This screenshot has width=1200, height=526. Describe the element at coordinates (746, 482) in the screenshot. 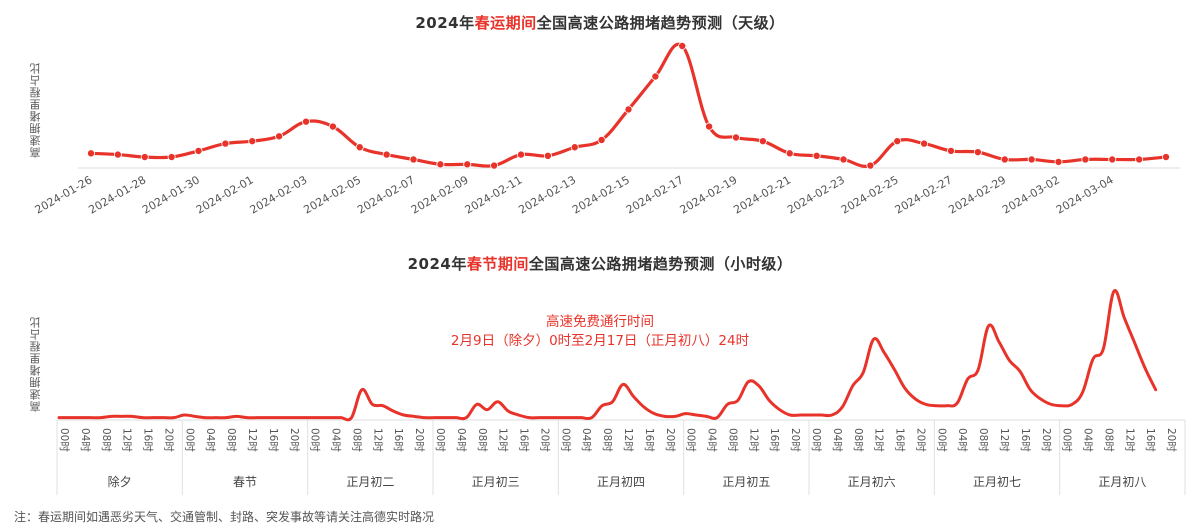

I see `chart2-day-label: 正月初五` at that location.